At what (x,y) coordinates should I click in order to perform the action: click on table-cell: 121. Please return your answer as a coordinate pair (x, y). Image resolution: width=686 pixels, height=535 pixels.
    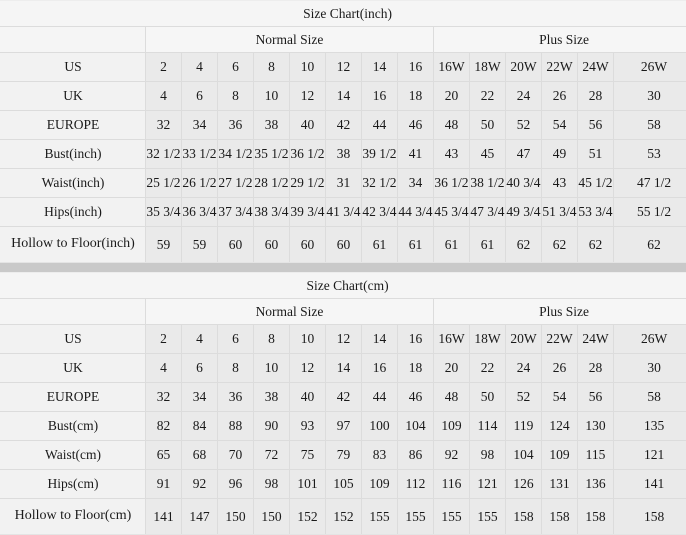
    Looking at the image, I should click on (488, 484).